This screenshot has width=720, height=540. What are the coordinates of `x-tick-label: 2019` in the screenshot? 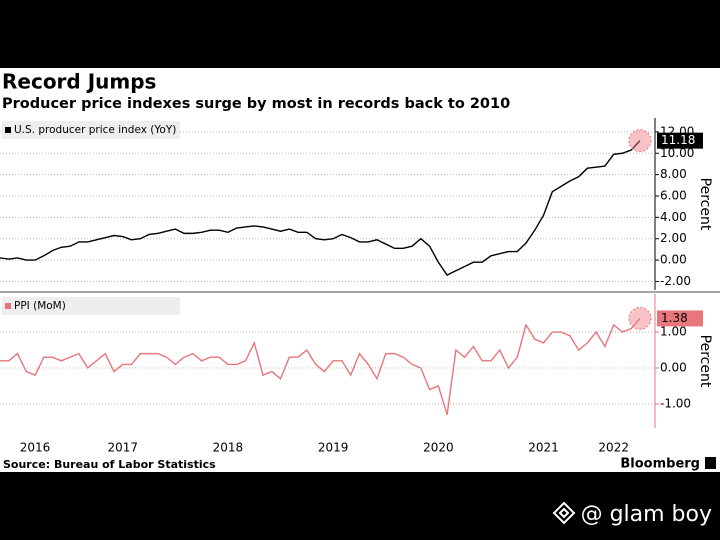 It's located at (333, 448).